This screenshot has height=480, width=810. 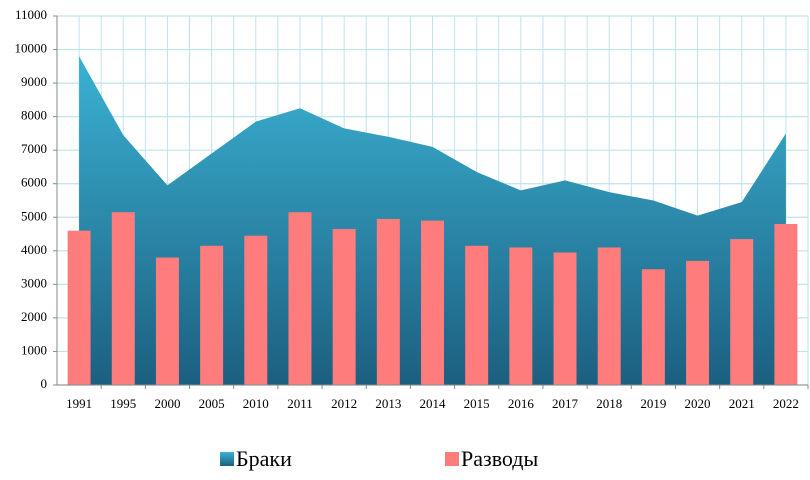 What do you see at coordinates (31, 48) in the screenshot?
I see `y-tick-label: 10000` at bounding box center [31, 48].